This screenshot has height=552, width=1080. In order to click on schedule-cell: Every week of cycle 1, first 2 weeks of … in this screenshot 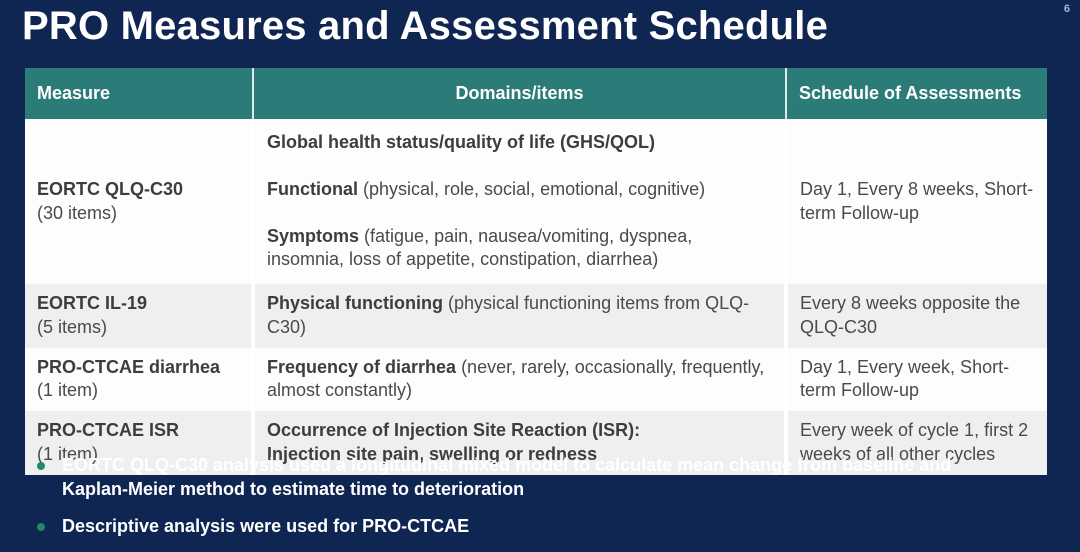, I will do `click(915, 443)`.